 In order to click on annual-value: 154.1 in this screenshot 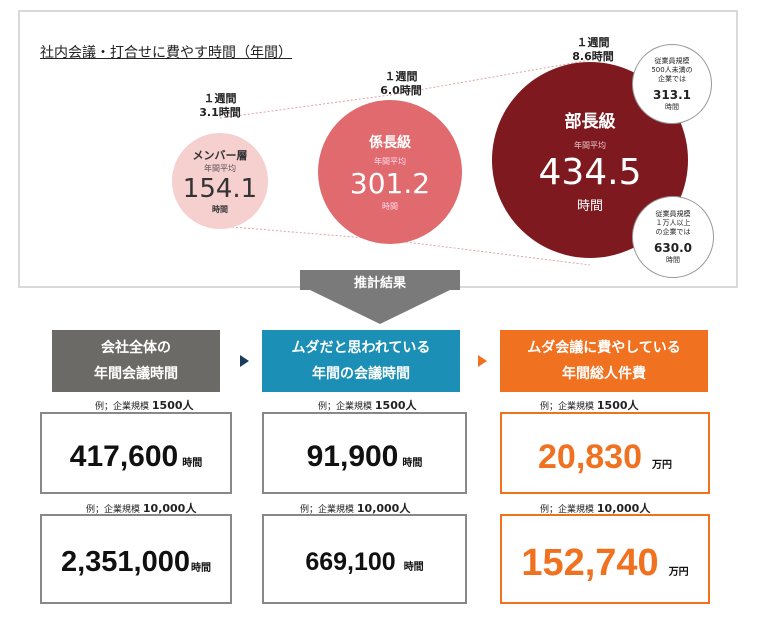, I will do `click(220, 189)`.